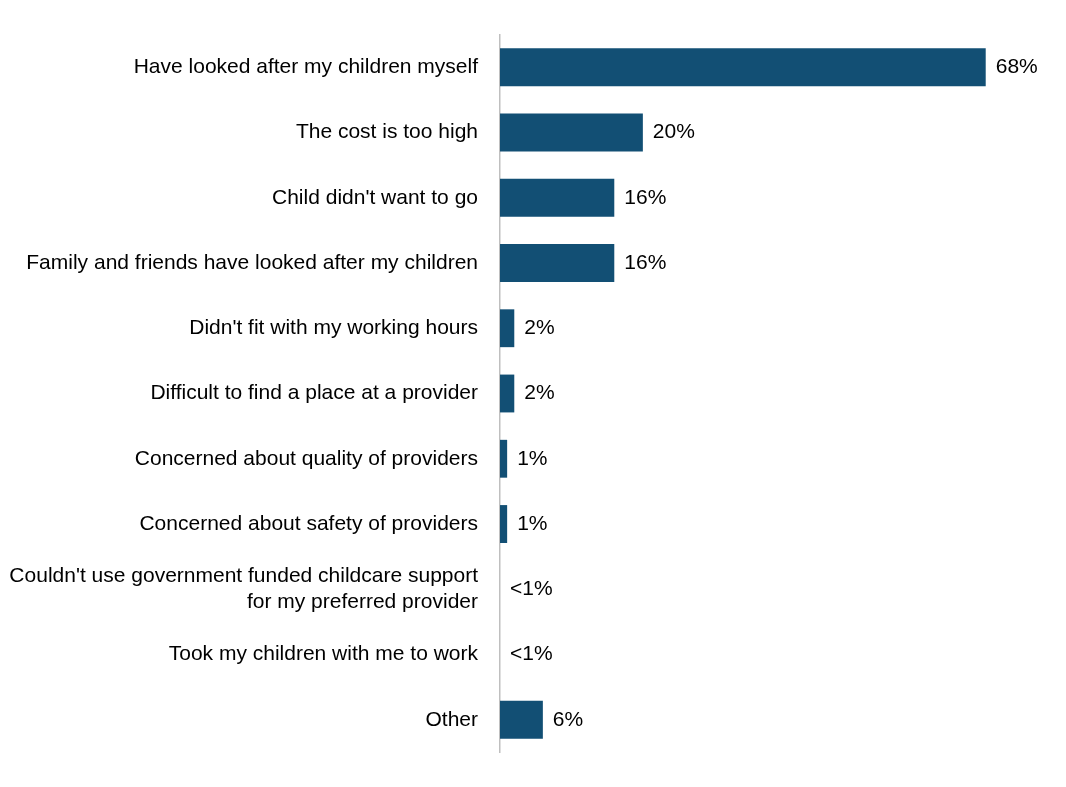 Image resolution: width=1066 pixels, height=787 pixels. Describe the element at coordinates (244, 587) in the screenshot. I see `y-tick-label: Couldn't use government funded childcare support for my preferred provider` at that location.